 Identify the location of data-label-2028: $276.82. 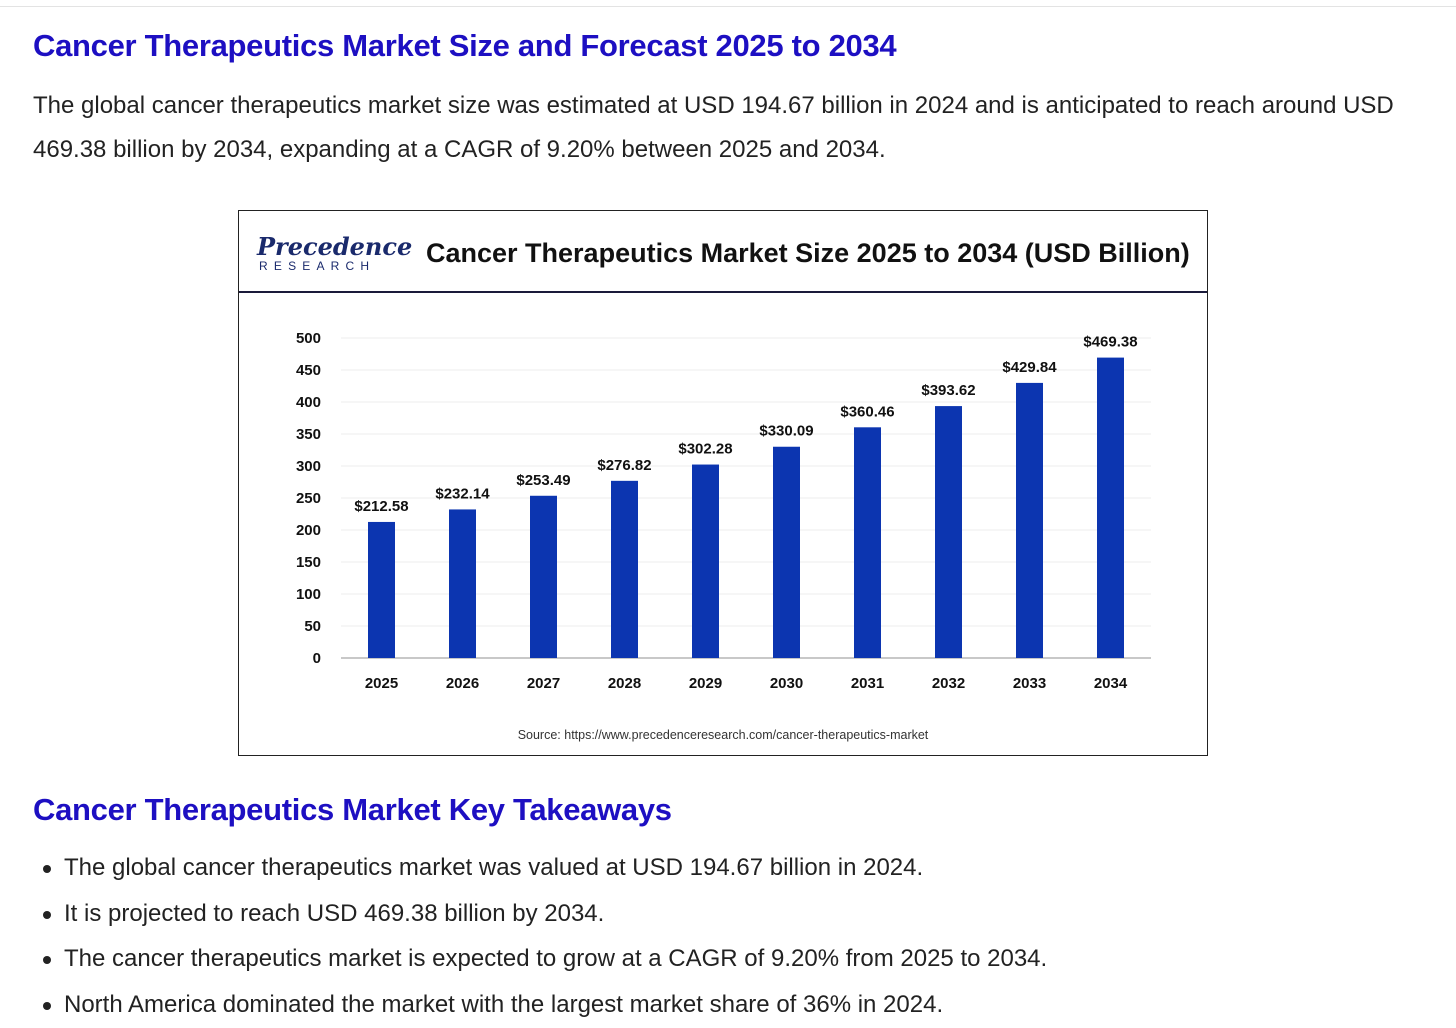
(624, 465).